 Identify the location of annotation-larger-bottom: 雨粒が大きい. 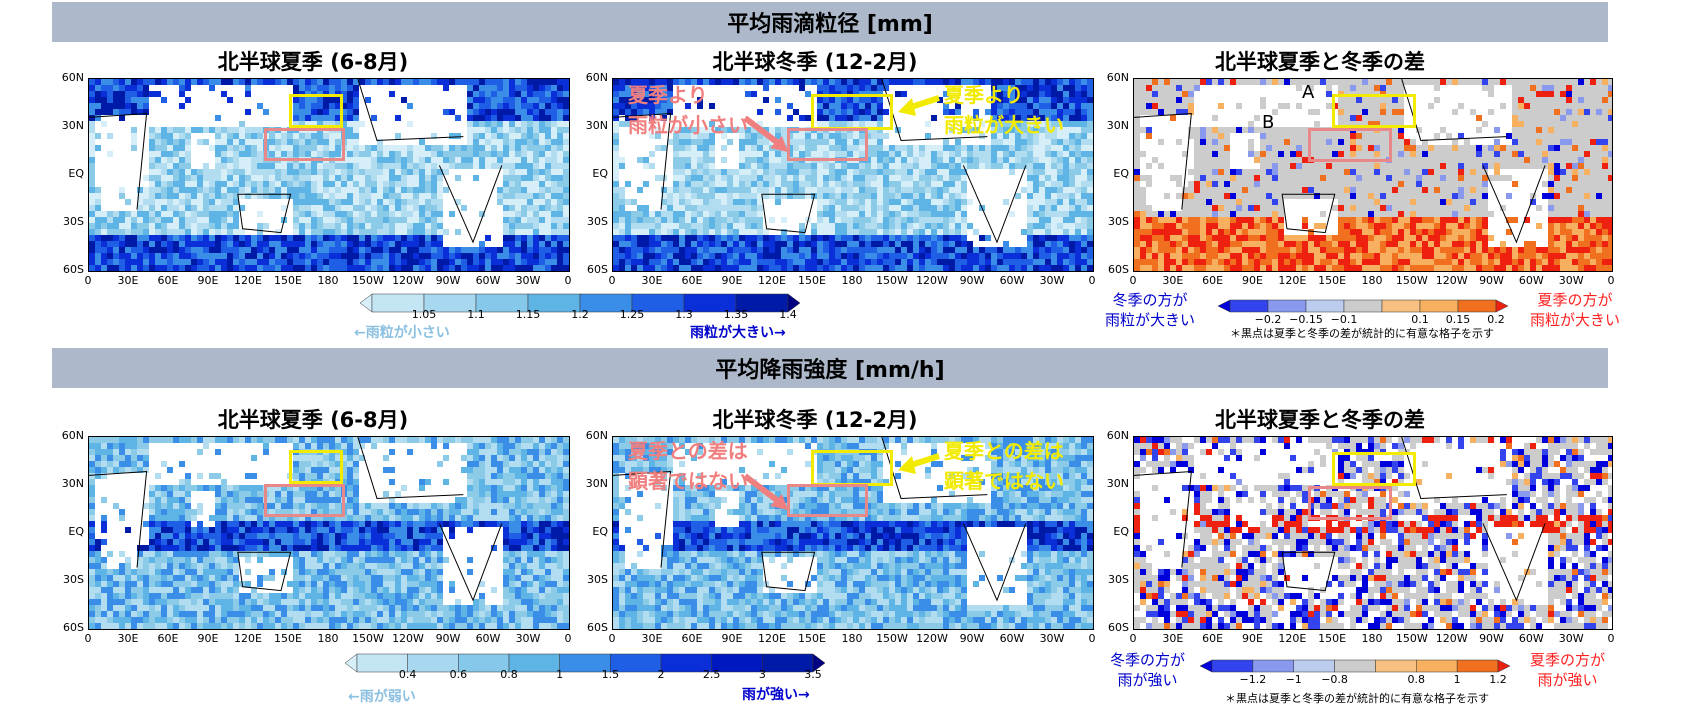
(1004, 125).